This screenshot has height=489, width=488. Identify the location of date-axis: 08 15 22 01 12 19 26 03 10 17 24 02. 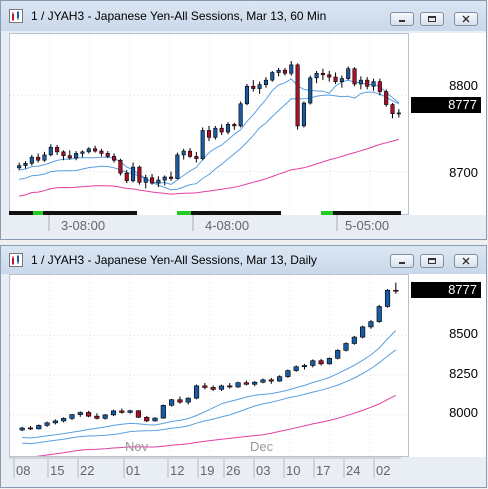
(209, 469).